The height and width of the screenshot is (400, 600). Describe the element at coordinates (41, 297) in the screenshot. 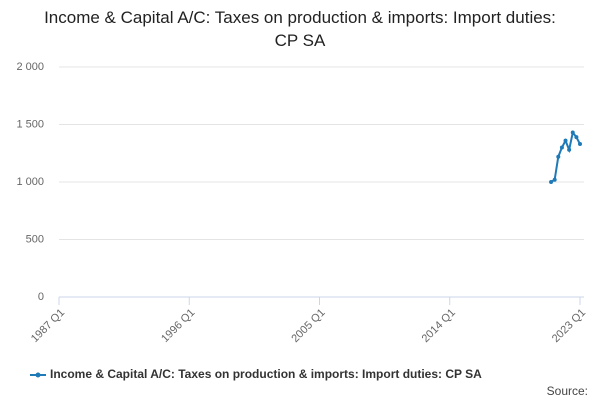

I see `y-tick-label: 0` at that location.